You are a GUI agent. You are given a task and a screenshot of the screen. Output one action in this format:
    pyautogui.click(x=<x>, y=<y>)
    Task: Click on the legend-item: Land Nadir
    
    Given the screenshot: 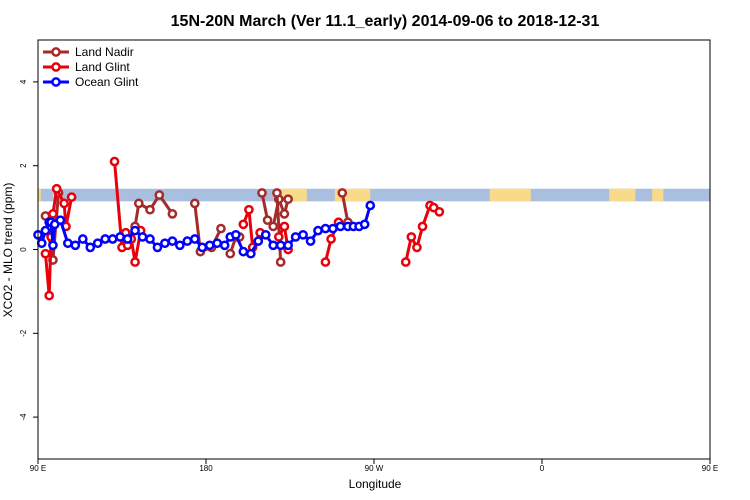 What is the action you would take?
    pyautogui.click(x=88, y=52)
    